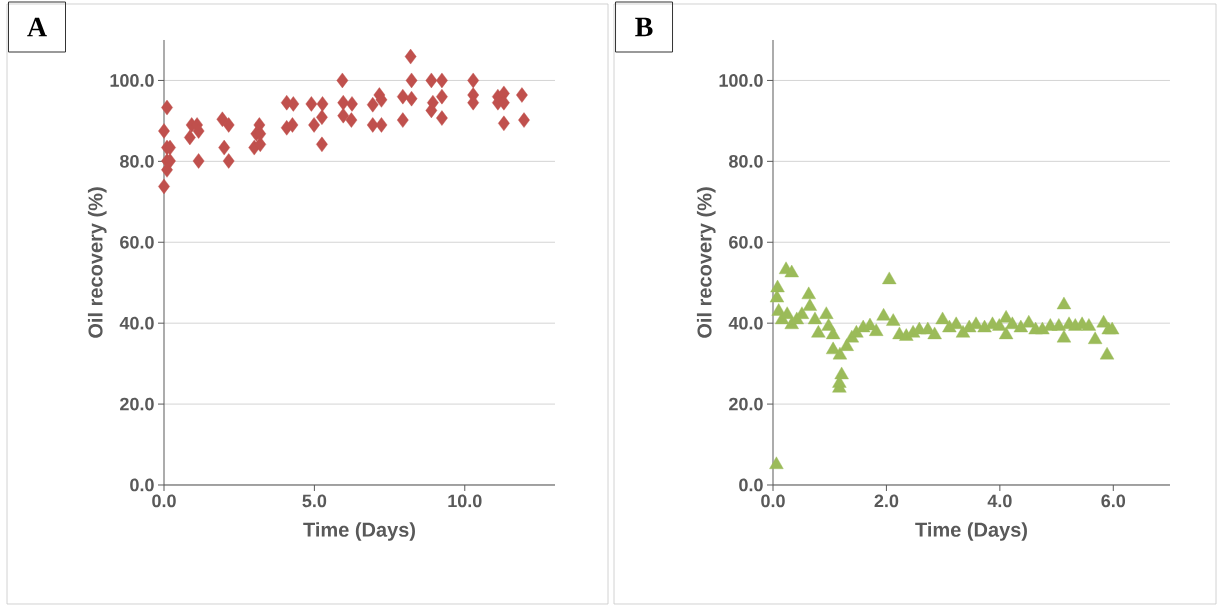  I want to click on chart-title: B, so click(644, 27).